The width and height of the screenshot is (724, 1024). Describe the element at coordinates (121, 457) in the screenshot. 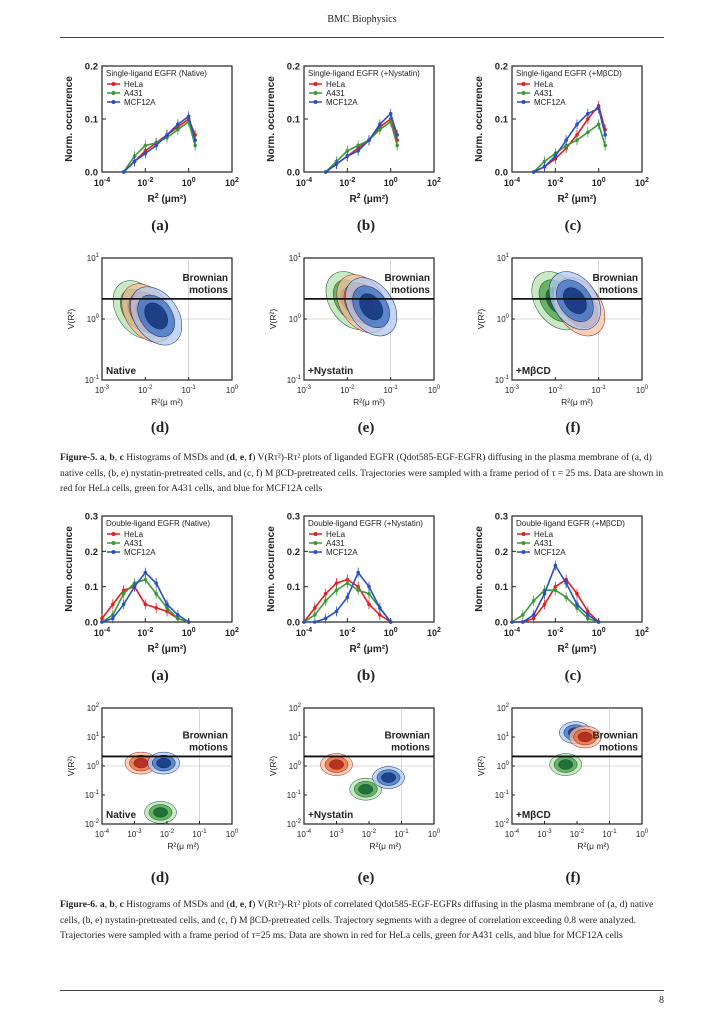

I see `fig5-caption-bold-c: c` at that location.